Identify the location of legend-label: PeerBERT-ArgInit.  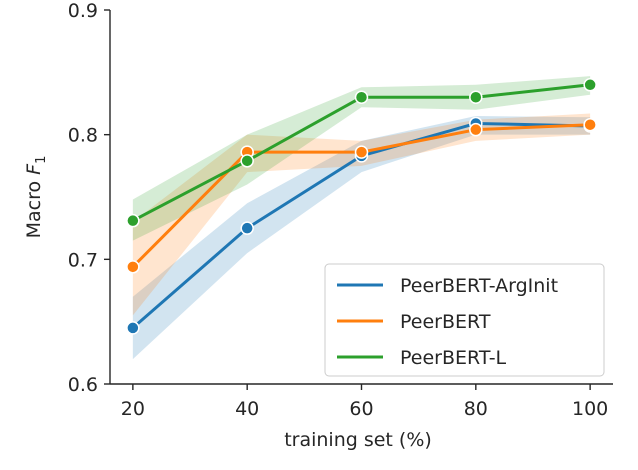
(479, 286).